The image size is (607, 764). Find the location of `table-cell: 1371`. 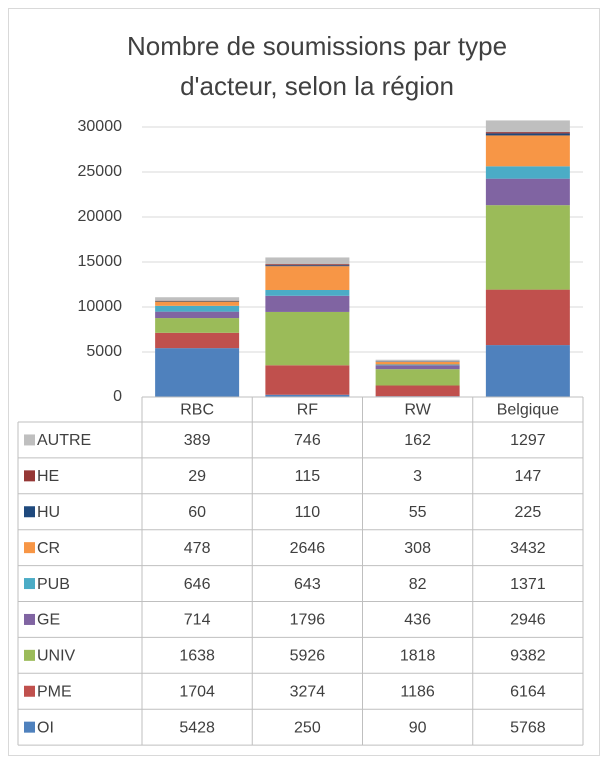

table-cell: 1371 is located at coordinates (528, 584).